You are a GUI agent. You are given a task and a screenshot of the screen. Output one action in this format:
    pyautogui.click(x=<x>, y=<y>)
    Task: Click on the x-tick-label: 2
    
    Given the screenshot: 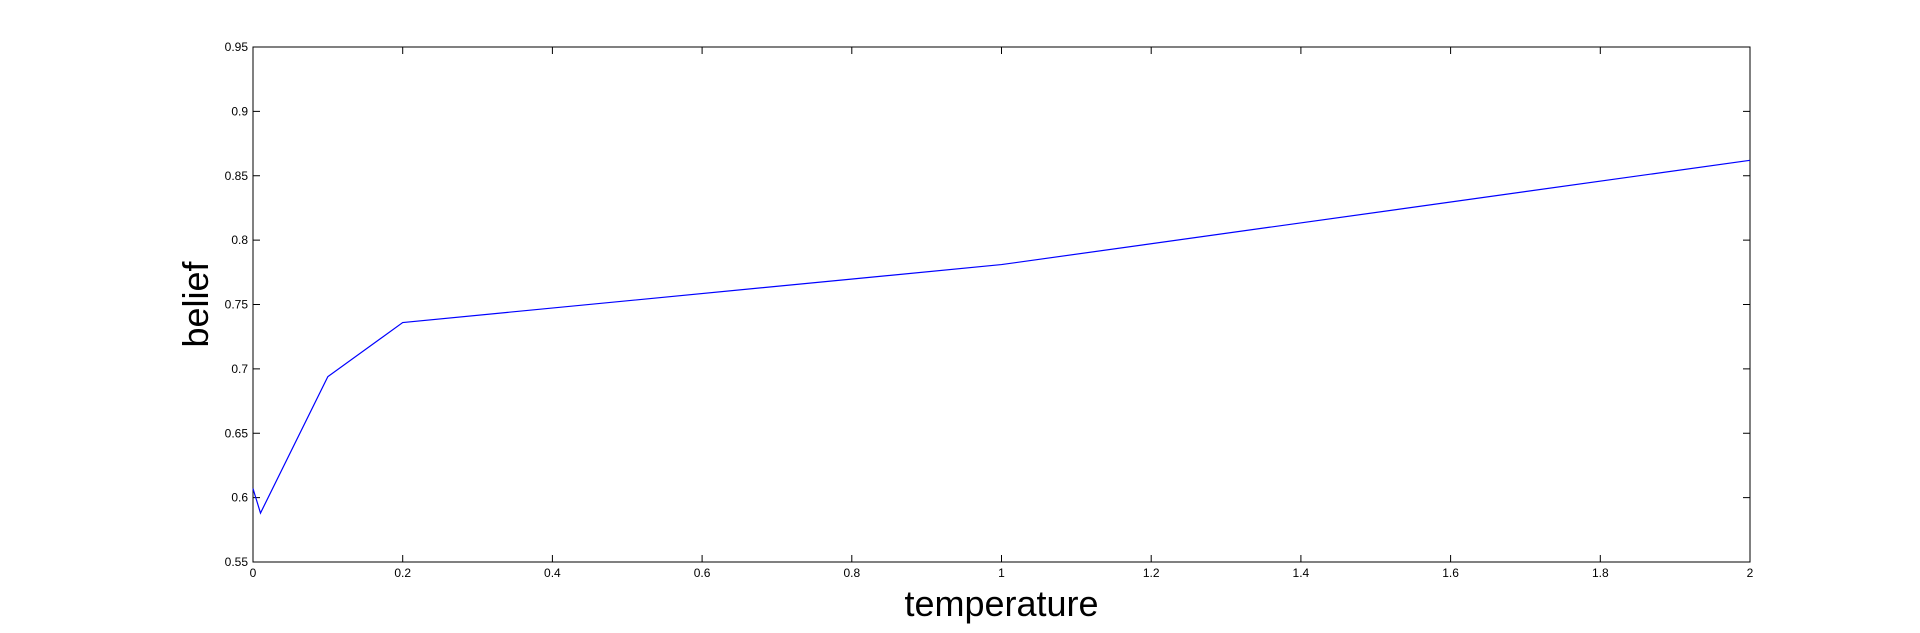 What is the action you would take?
    pyautogui.click(x=1750, y=573)
    